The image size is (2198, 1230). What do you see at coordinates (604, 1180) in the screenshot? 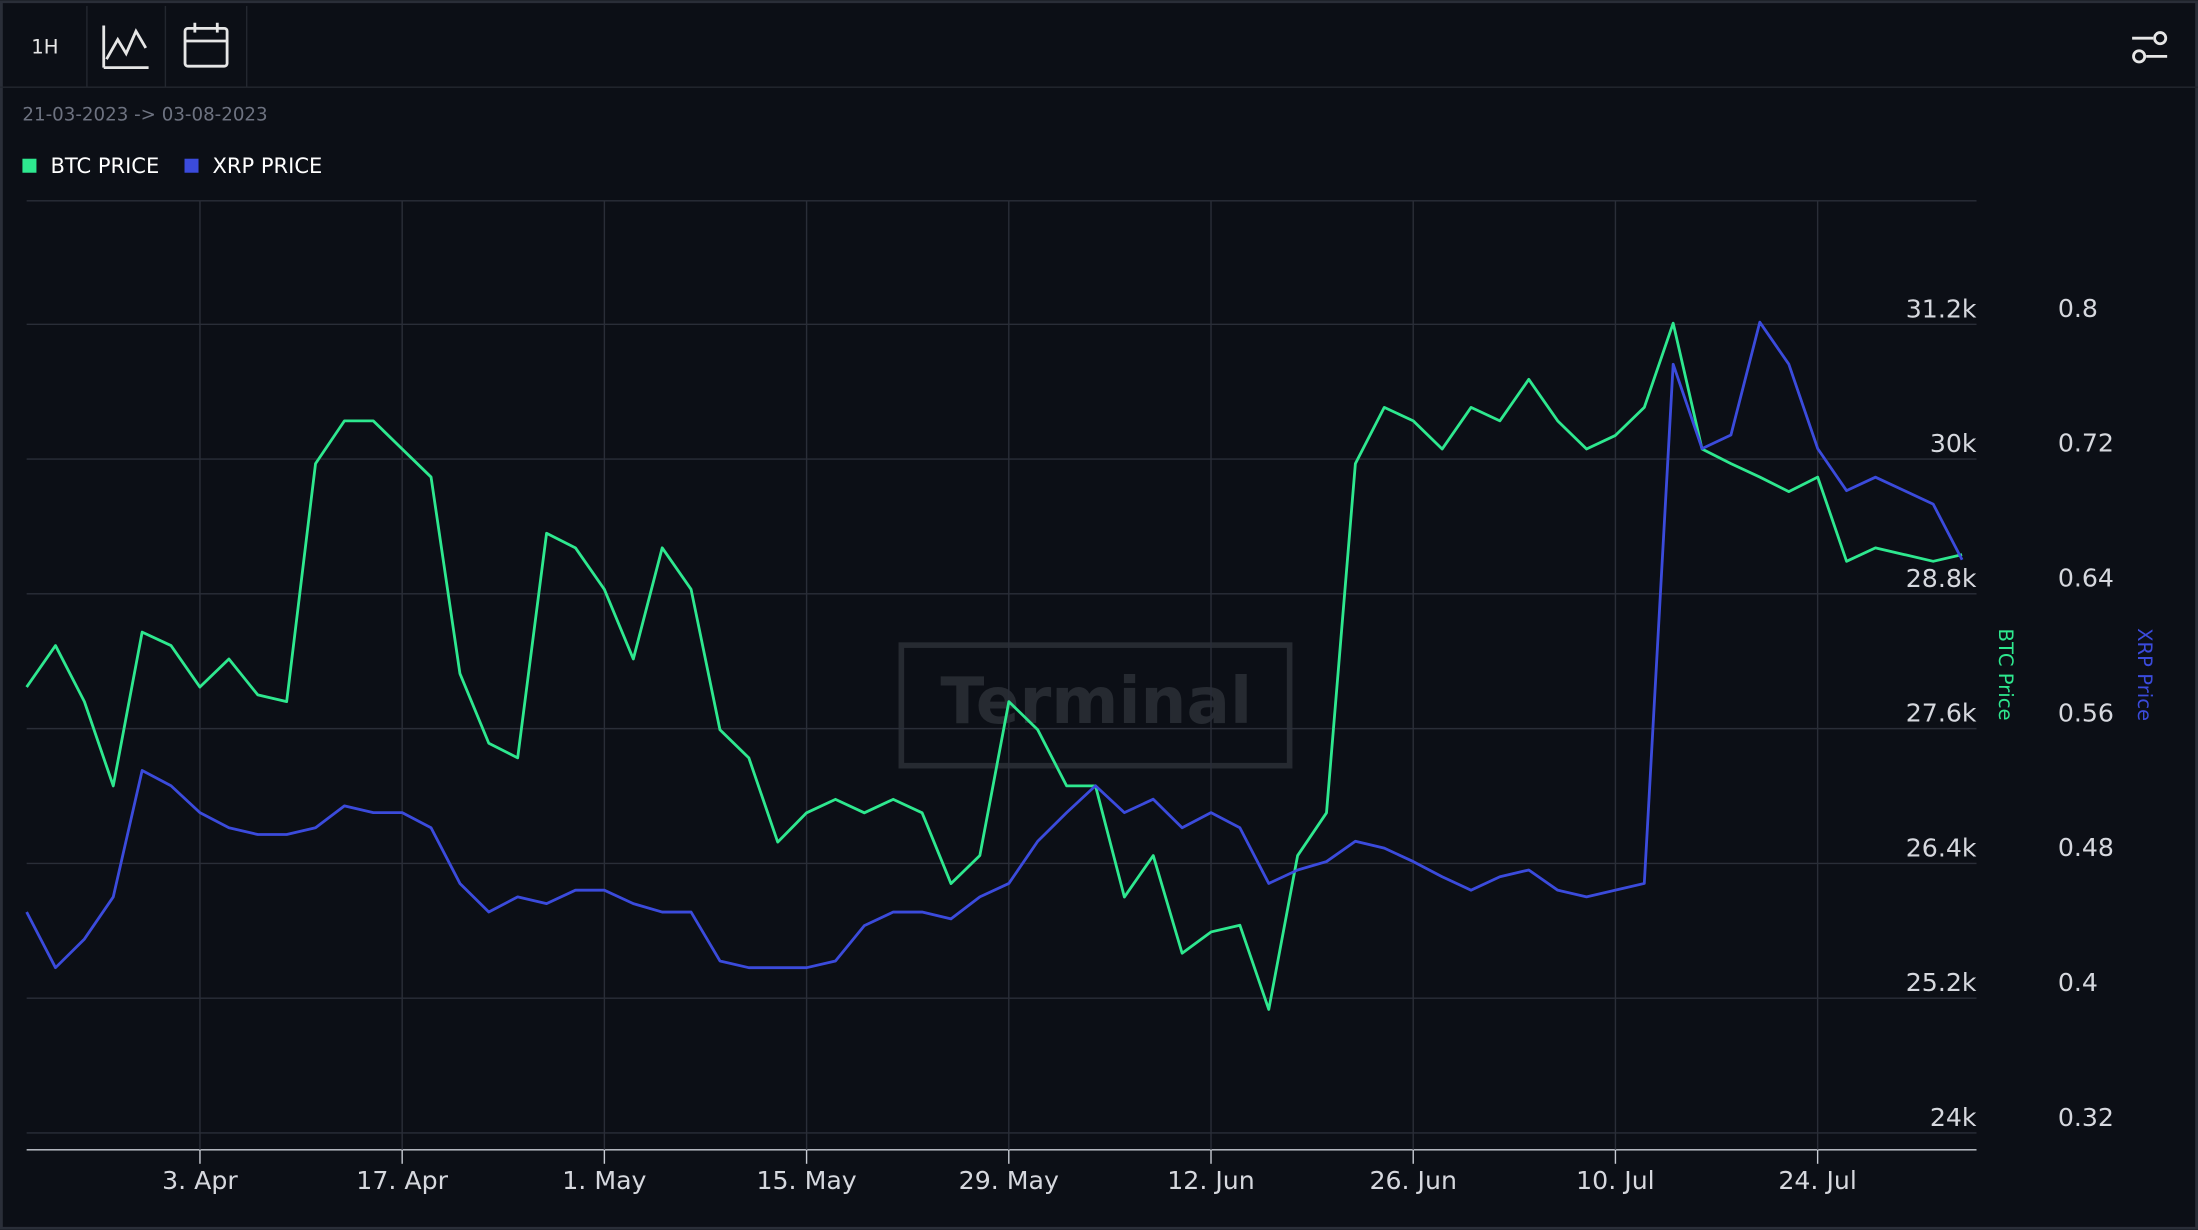
I see `x-tick-label: 1. May` at bounding box center [604, 1180].